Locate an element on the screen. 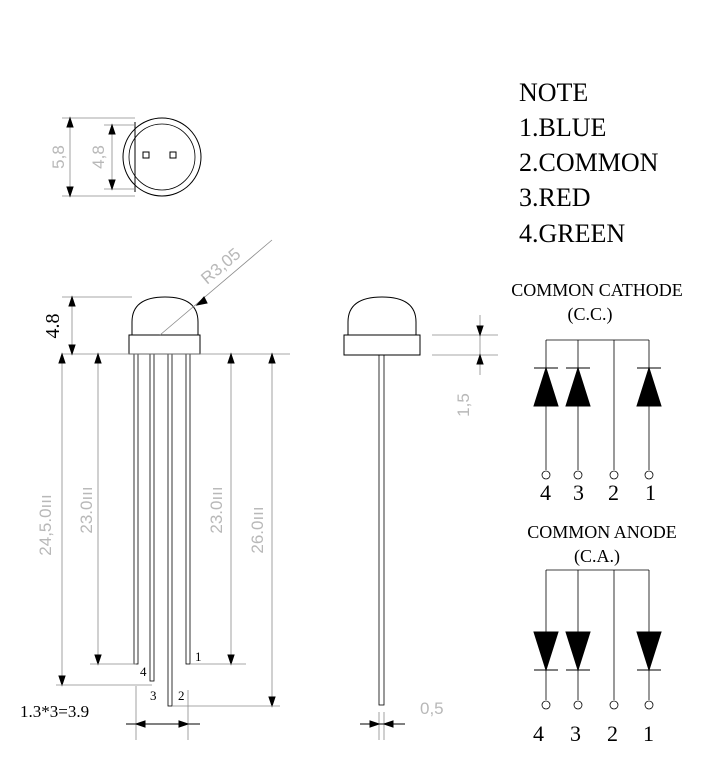 The image size is (720, 784). lead-number-4: 4 is located at coordinates (143, 671).